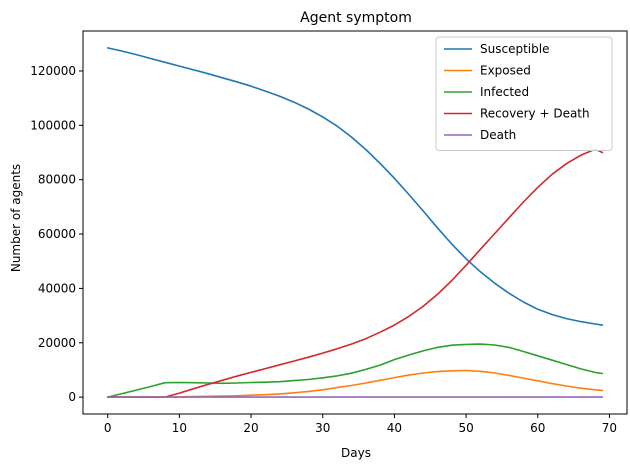 The width and height of the screenshot is (630, 470). What do you see at coordinates (53, 125) in the screenshot?
I see `y-tick-label: 100000` at bounding box center [53, 125].